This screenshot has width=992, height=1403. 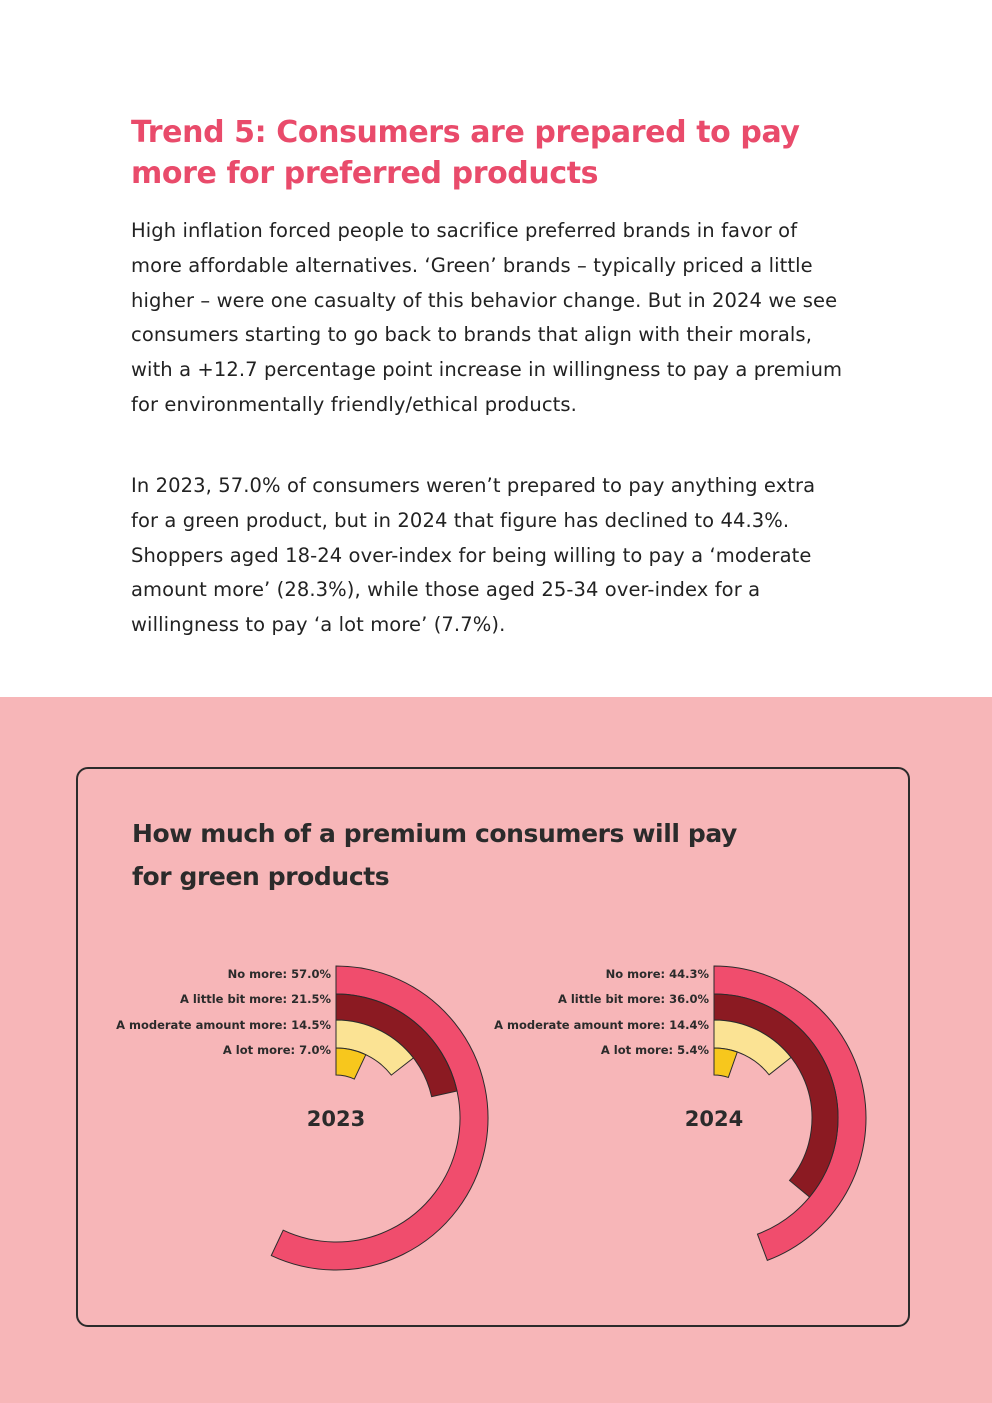 I want to click on year-label: 2024, so click(x=714, y=1119).